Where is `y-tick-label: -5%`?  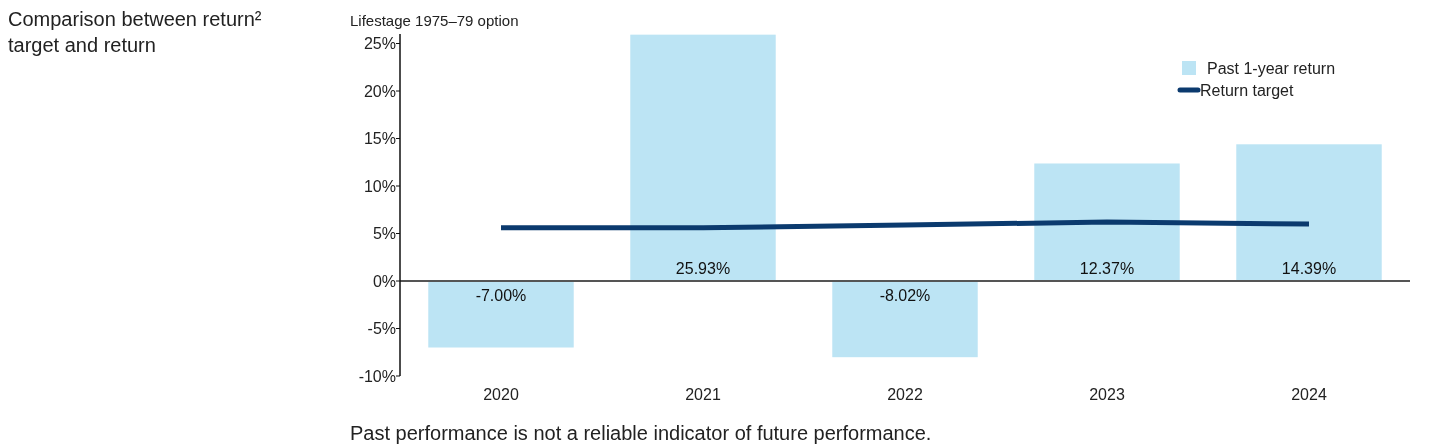
y-tick-label: -5% is located at coordinates (381, 329).